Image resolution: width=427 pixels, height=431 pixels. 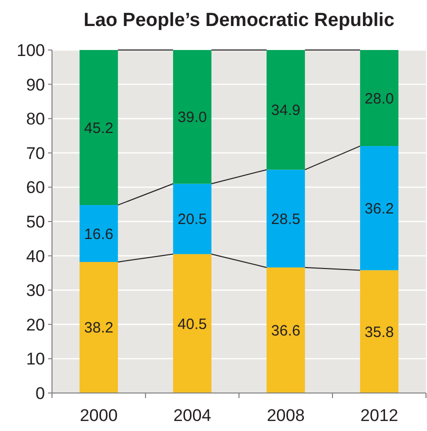 I want to click on y-tick-label: 30, so click(x=35, y=290).